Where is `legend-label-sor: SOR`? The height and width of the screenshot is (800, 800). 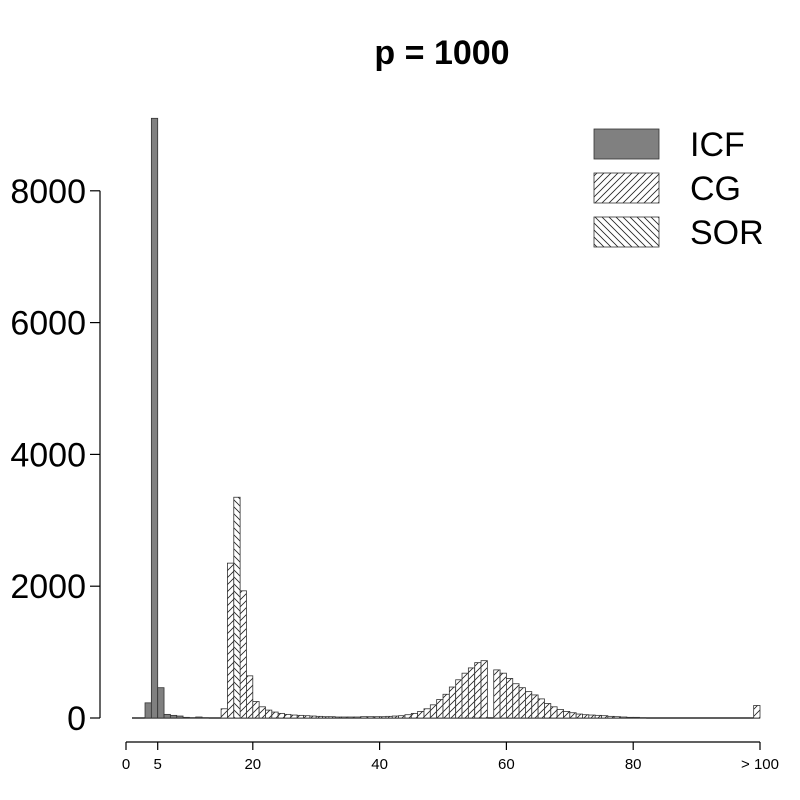
legend-label-sor: SOR is located at coordinates (727, 233).